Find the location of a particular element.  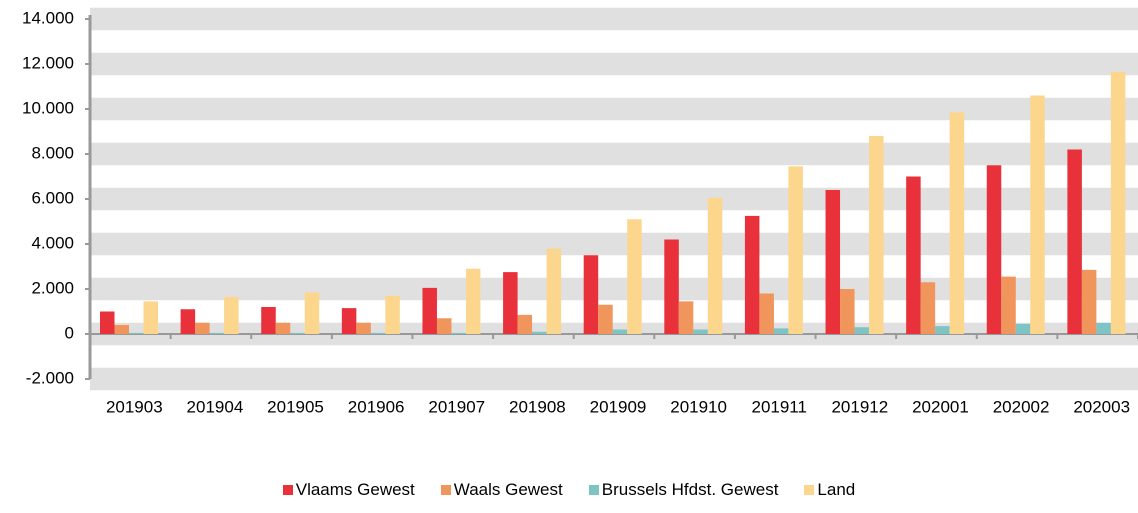

y-tick-label: 0 is located at coordinates (69, 332).